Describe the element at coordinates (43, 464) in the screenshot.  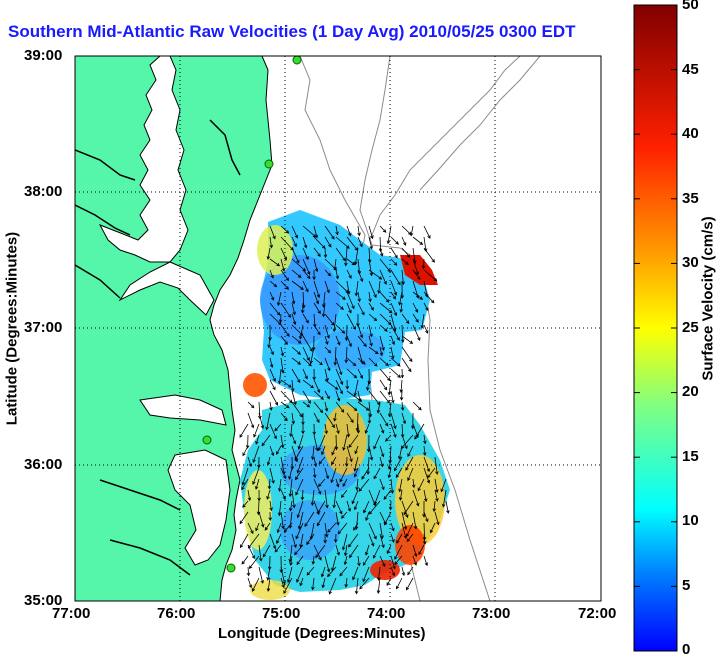
I see `lat-tick-36: 36:00` at that location.